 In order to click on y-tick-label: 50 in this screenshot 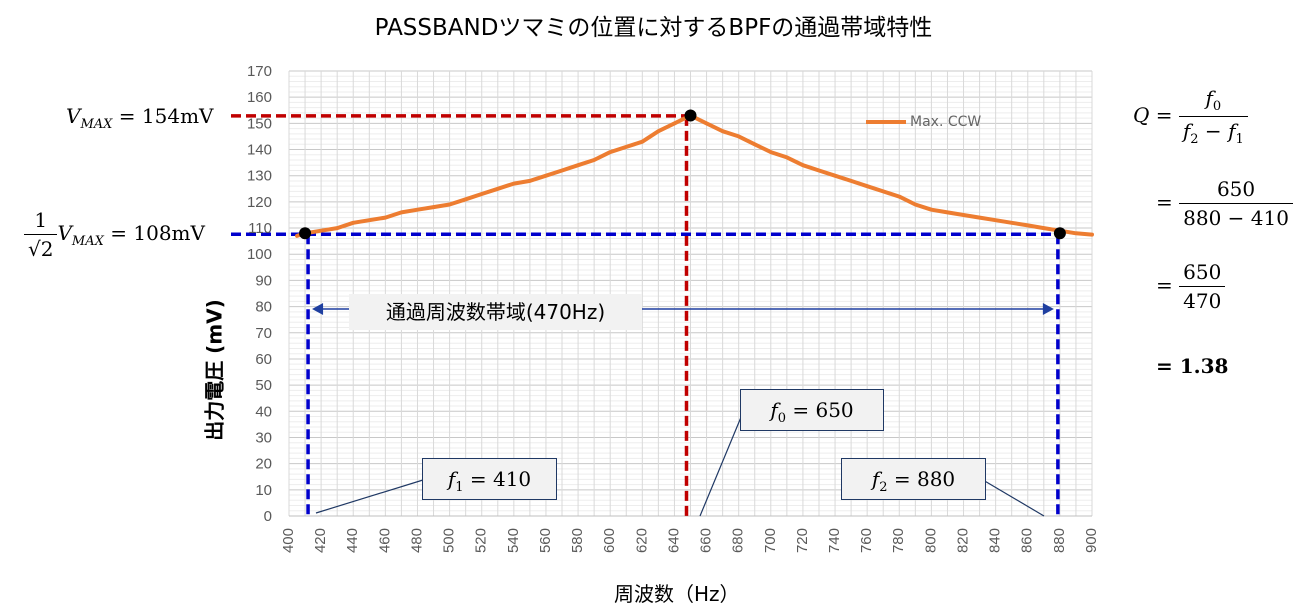, I will do `click(263, 385)`.